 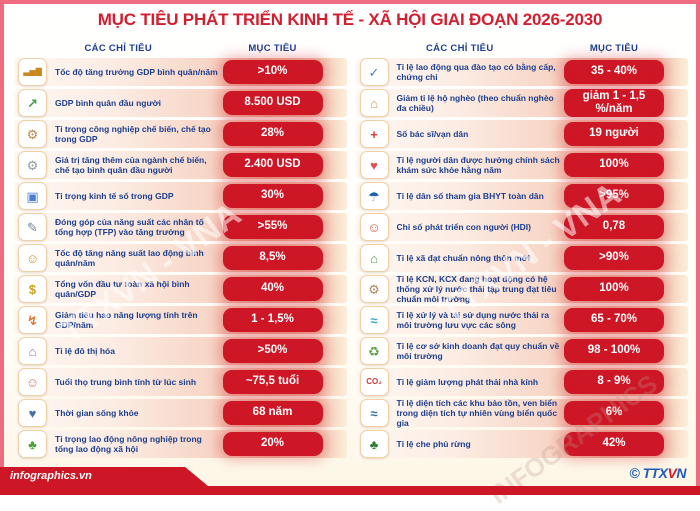 I want to click on left-column-header: CÁC CHỈ TIÊU MỤC TIÊU, so click(x=180, y=48).